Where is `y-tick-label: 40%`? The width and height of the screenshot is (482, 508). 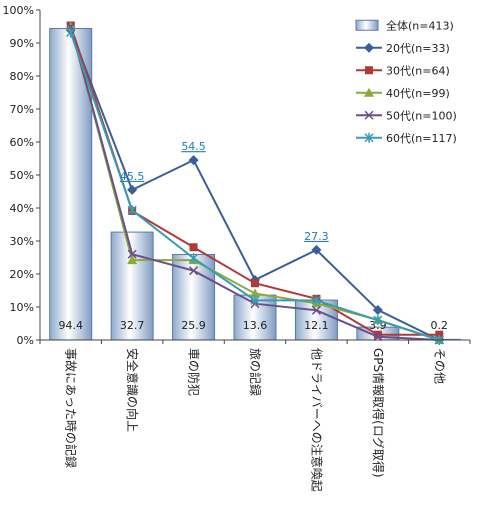 y-tick-label: 40% is located at coordinates (22, 208).